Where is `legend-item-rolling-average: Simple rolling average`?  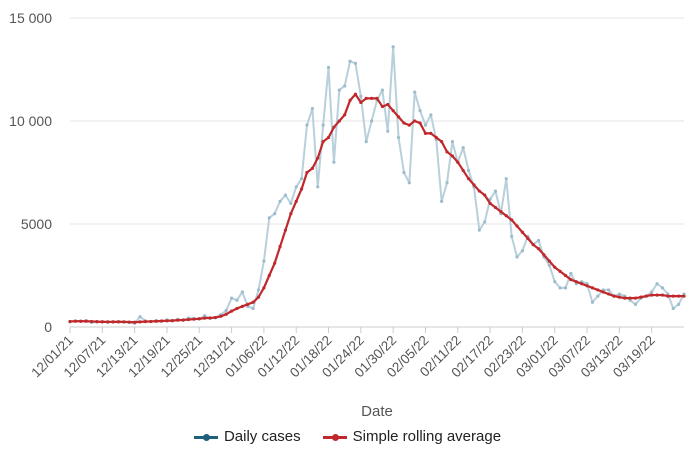 legend-item-rolling-average: Simple rolling average is located at coordinates (411, 436).